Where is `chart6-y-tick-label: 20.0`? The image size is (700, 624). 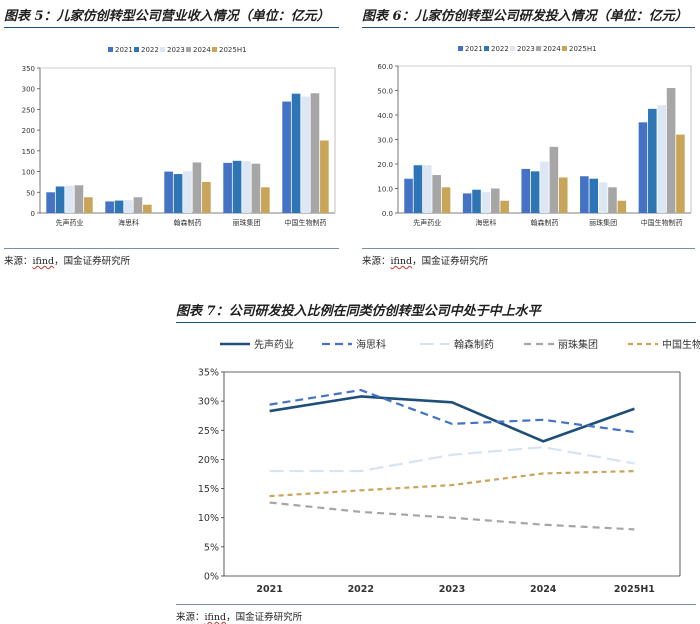 chart6-y-tick-label: 20.0 is located at coordinates (385, 165).